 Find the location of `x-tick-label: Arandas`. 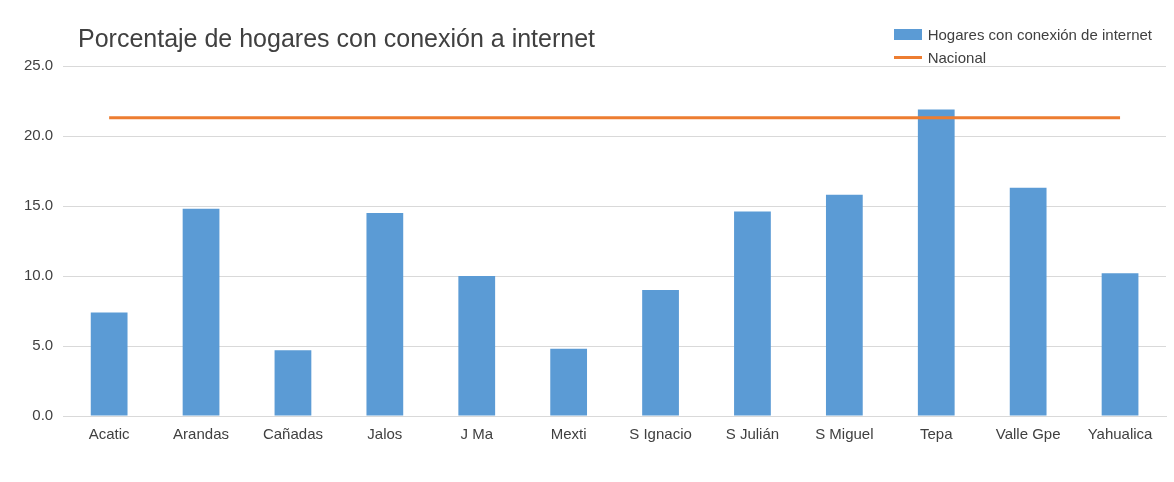

x-tick-label: Arandas is located at coordinates (201, 434).